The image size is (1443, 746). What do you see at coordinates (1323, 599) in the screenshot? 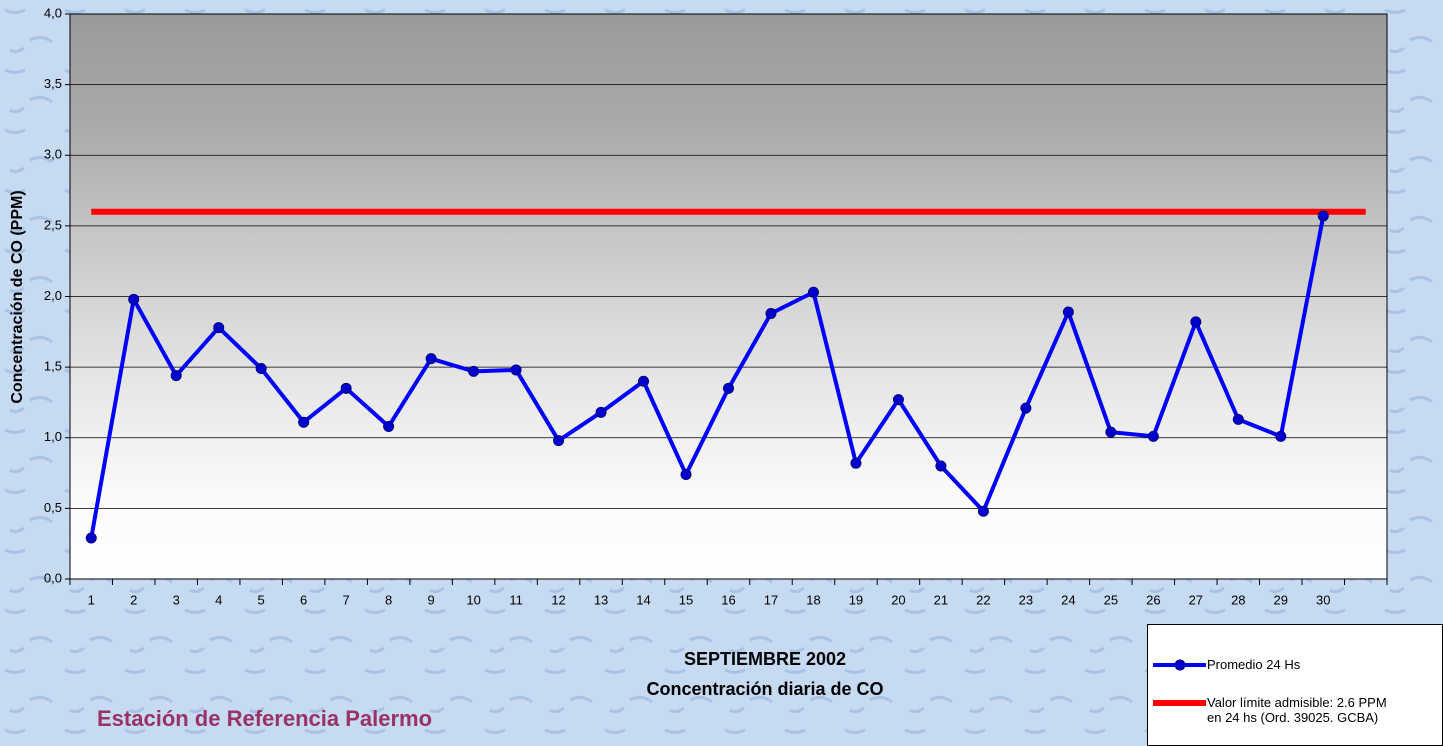
I see `x-tick-label: 30` at bounding box center [1323, 599].